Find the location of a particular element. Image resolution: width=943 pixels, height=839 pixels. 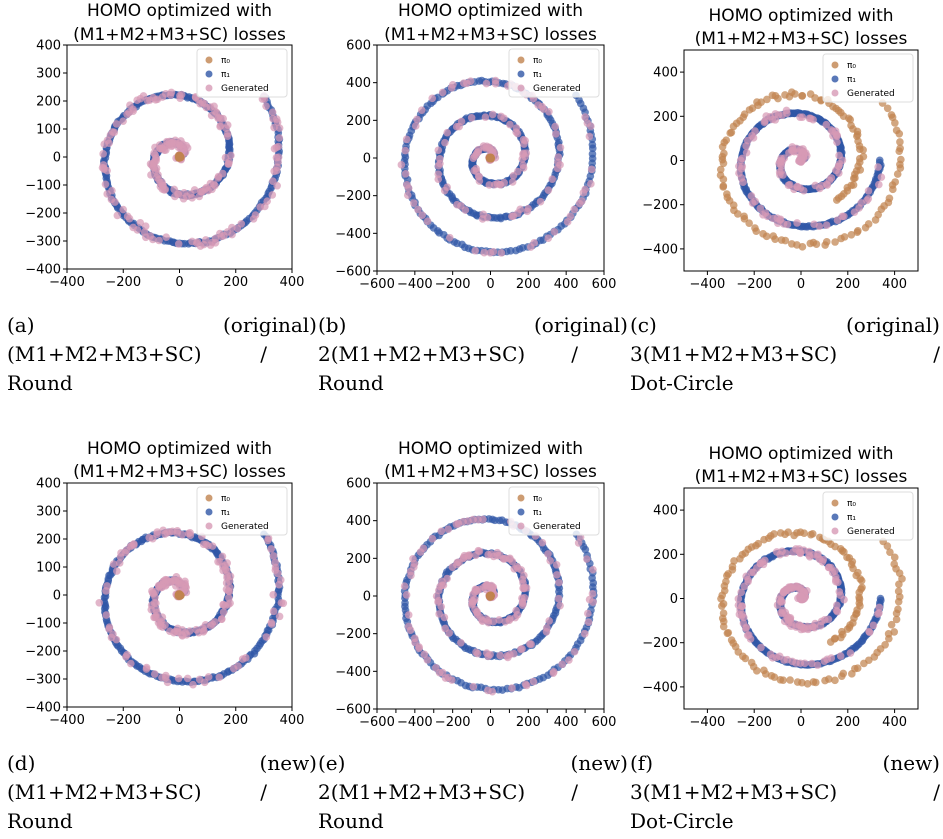

x-tick-label: 200 is located at coordinates (847, 284).